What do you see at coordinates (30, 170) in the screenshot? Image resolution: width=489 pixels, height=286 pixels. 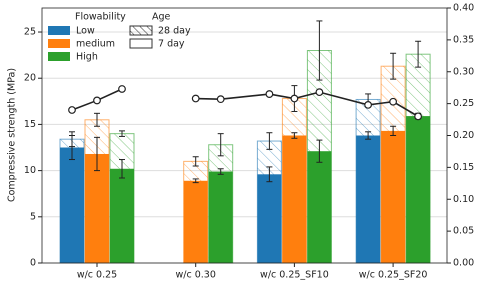 I see `y-tick-label: 10` at bounding box center [30, 170].